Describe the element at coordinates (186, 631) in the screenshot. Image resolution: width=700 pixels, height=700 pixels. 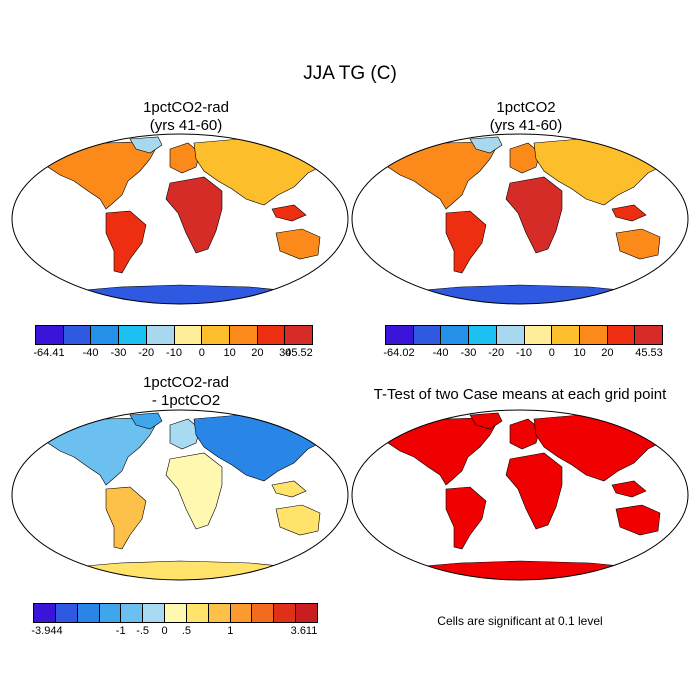
I see `colorbar-tick-label: .5` at that location.